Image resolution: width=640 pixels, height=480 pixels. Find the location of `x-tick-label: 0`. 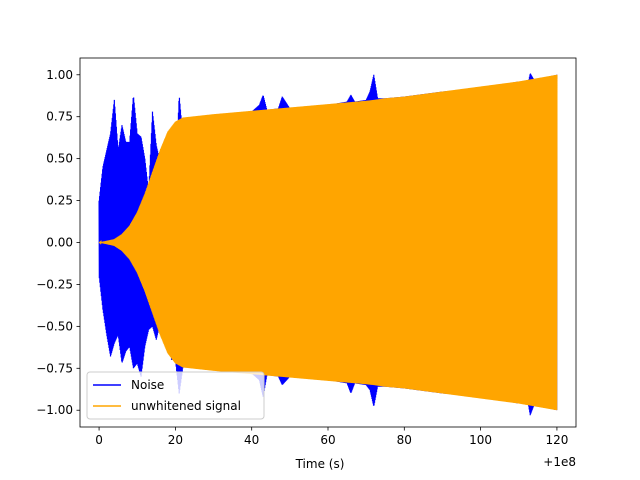

x-tick-label: 0 is located at coordinates (99, 440).